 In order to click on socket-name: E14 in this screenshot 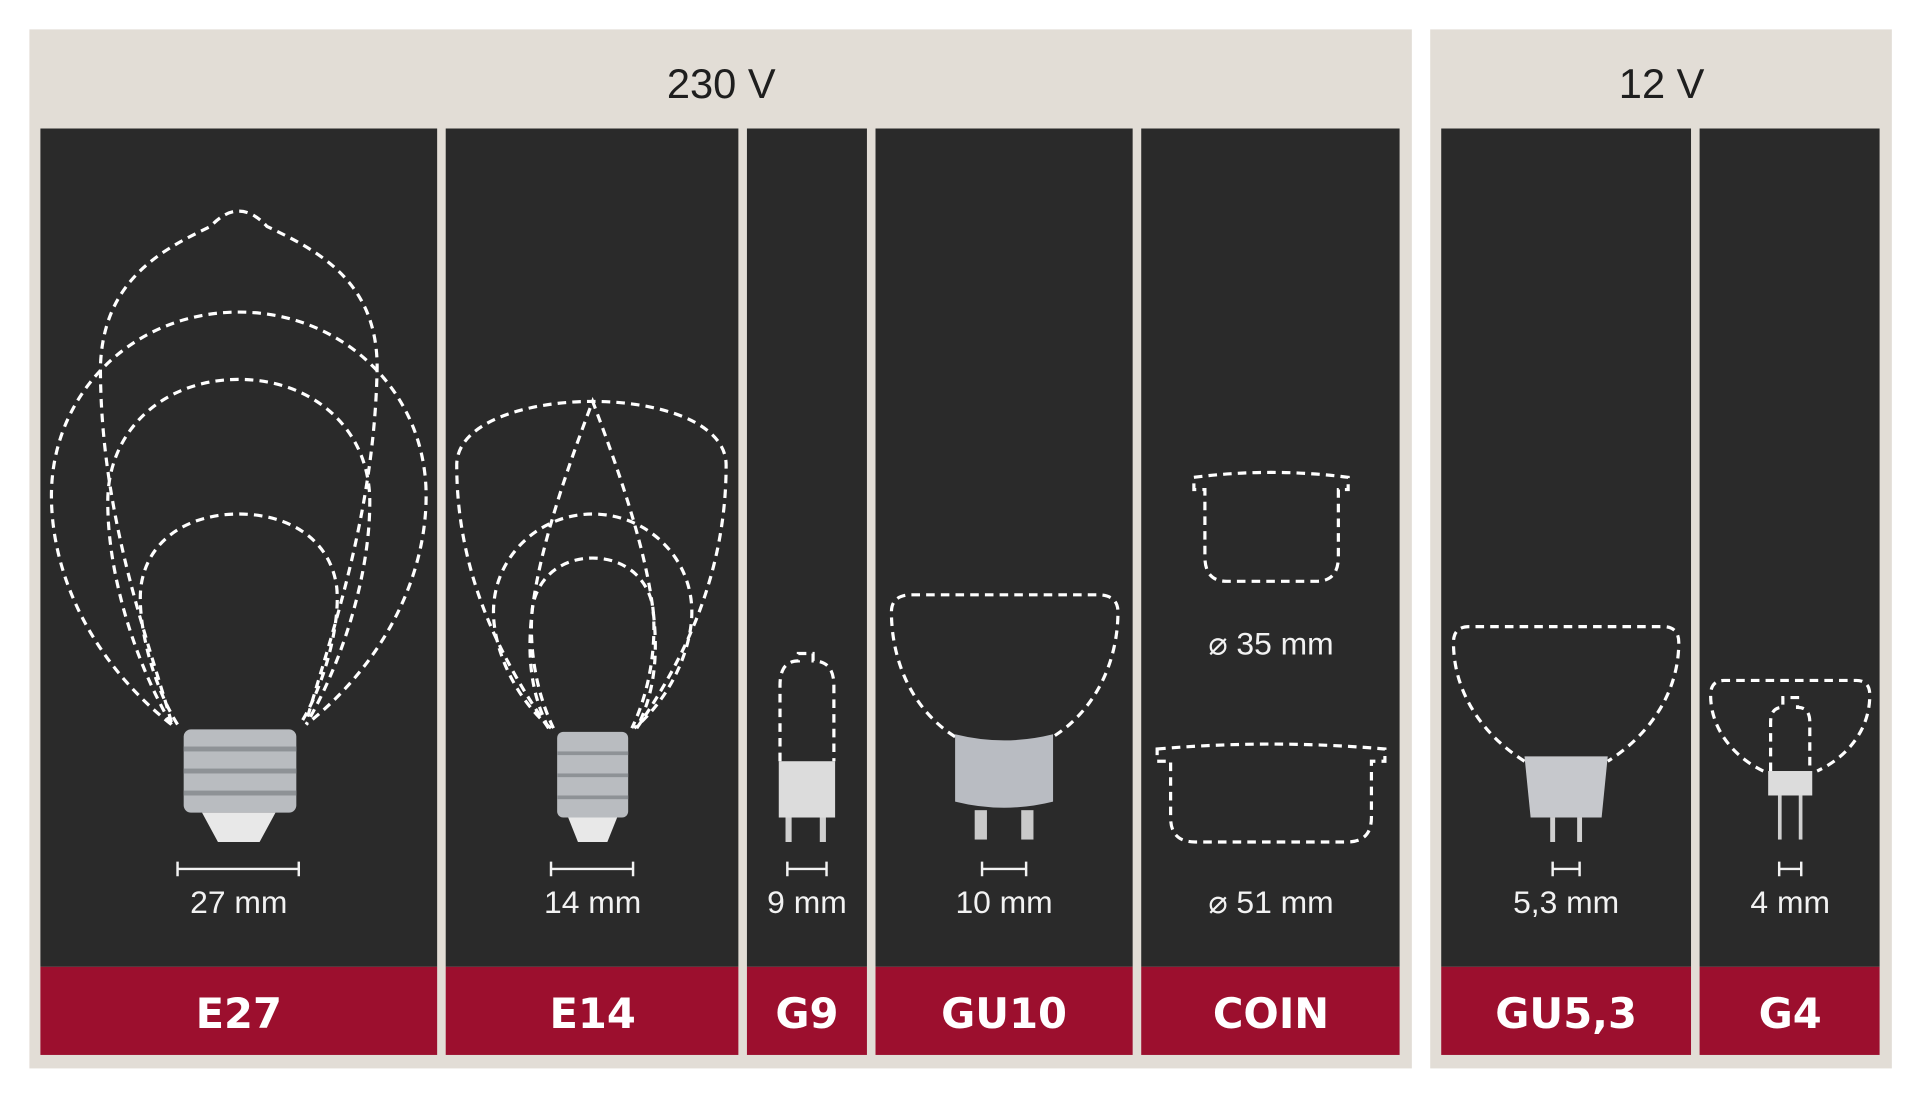, I will do `click(592, 1013)`.